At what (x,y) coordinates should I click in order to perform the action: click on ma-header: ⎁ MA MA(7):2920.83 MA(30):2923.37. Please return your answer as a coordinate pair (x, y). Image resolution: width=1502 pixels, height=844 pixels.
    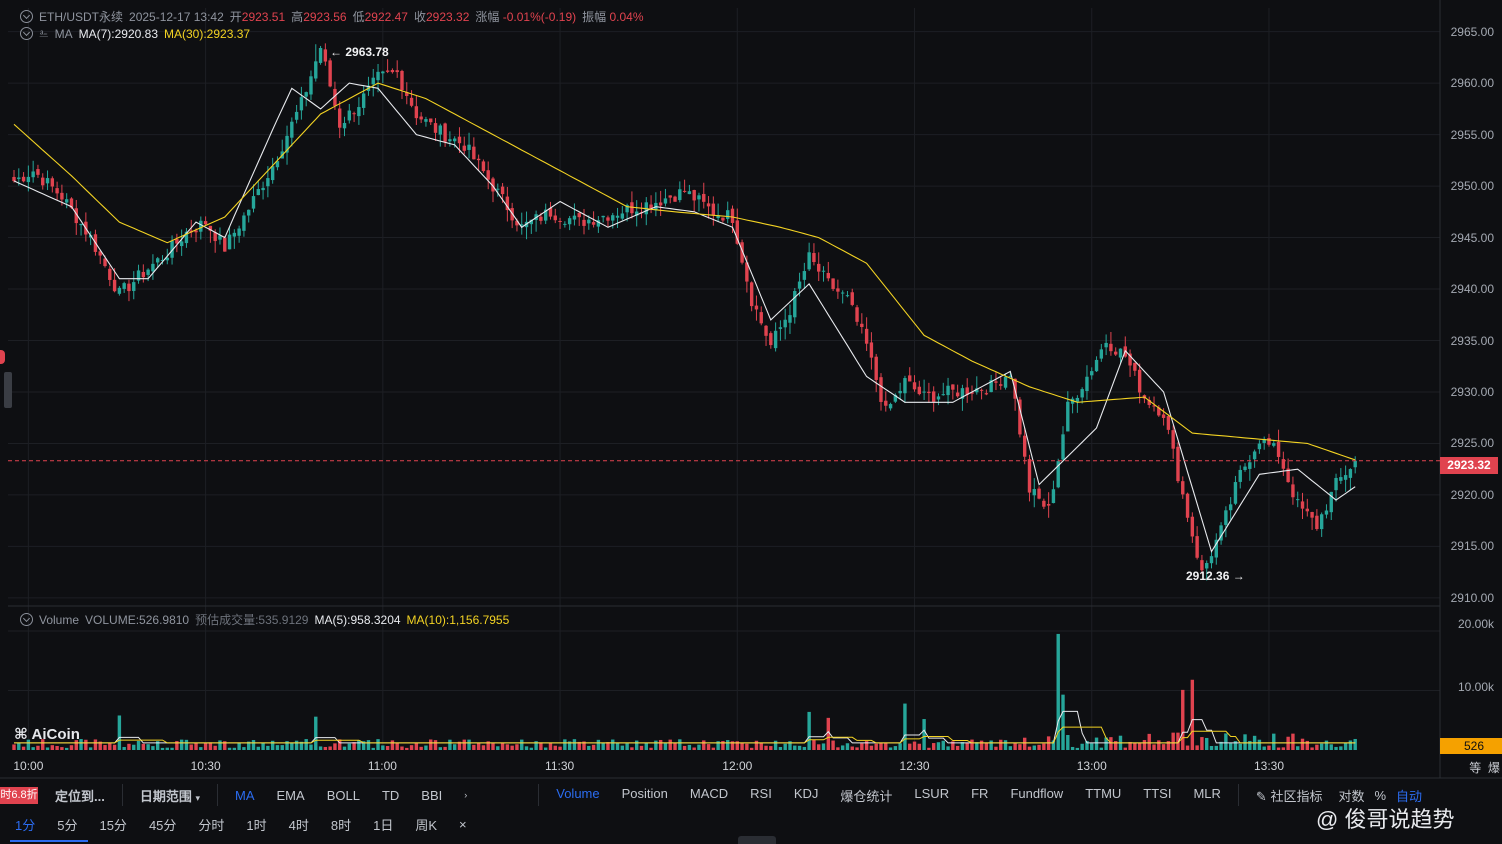
    Looking at the image, I should click on (135, 33).